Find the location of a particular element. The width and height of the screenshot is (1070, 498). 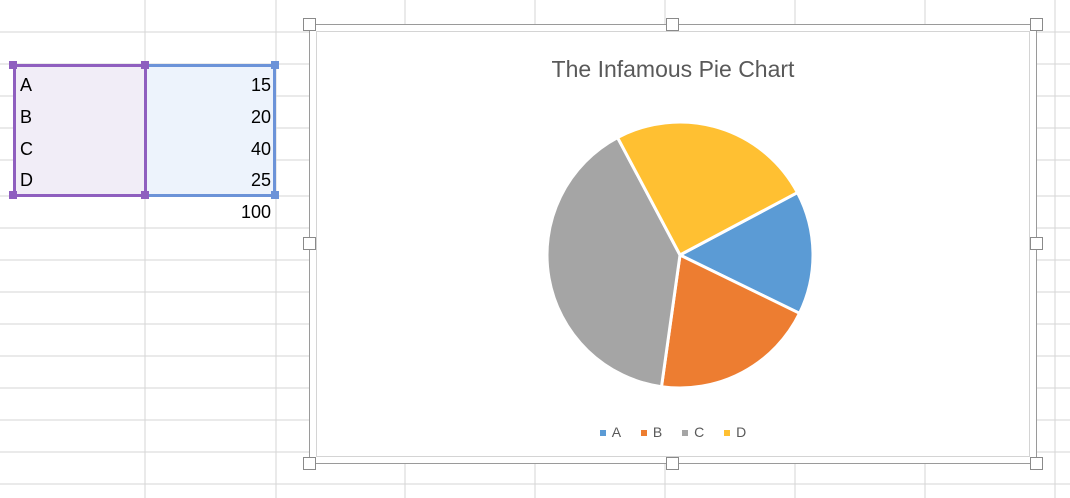

cell-label-d: D is located at coordinates (26, 180).